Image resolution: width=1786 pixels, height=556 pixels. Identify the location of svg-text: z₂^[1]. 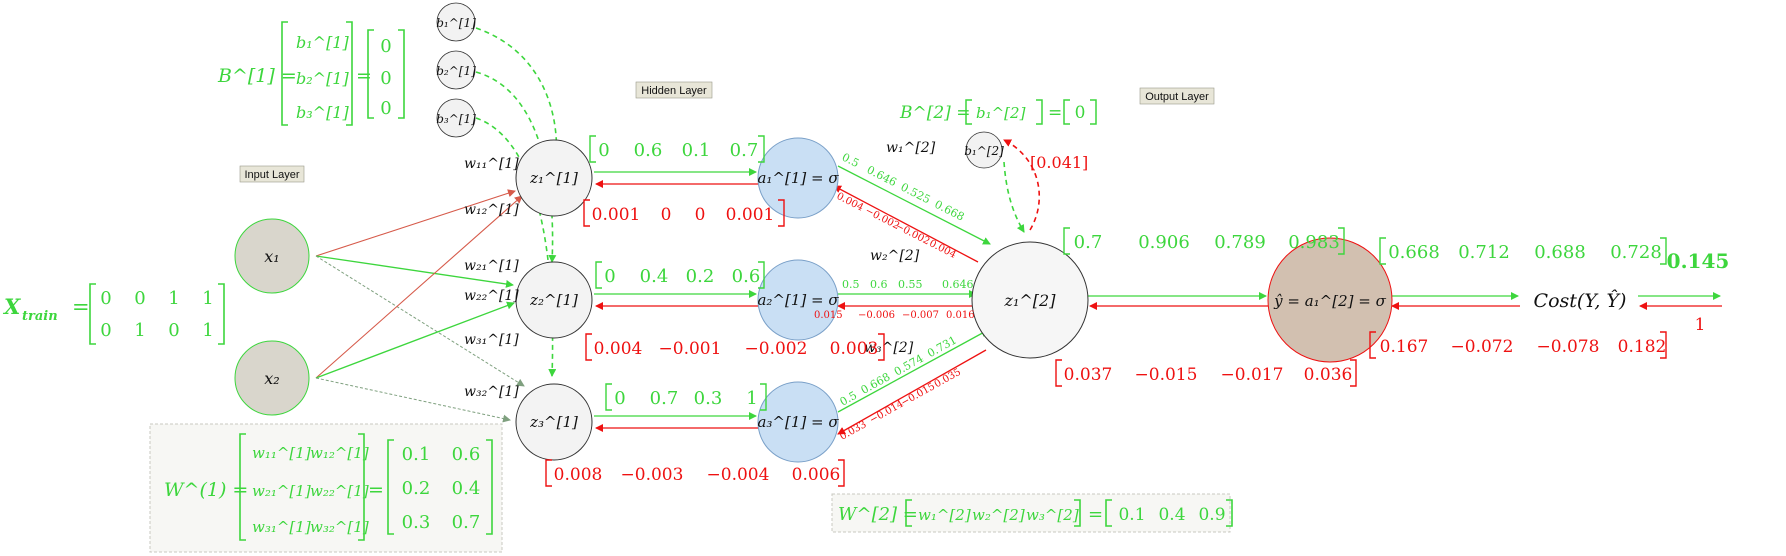
(553, 300).